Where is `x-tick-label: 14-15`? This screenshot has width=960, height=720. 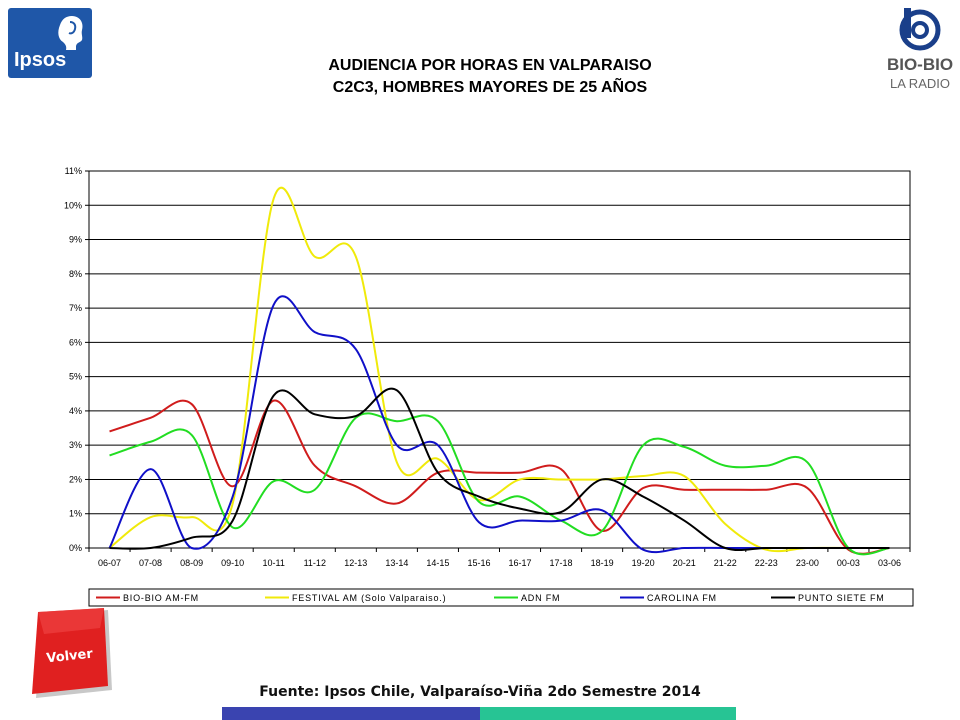
x-tick-label: 14-15 is located at coordinates (437, 563).